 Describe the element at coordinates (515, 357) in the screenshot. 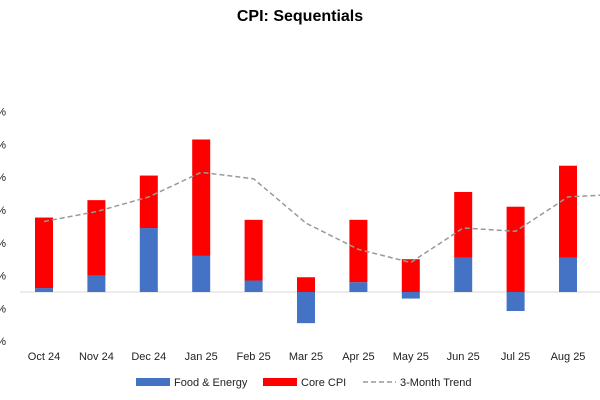

I see `x-tick-label: Jul 25` at that location.